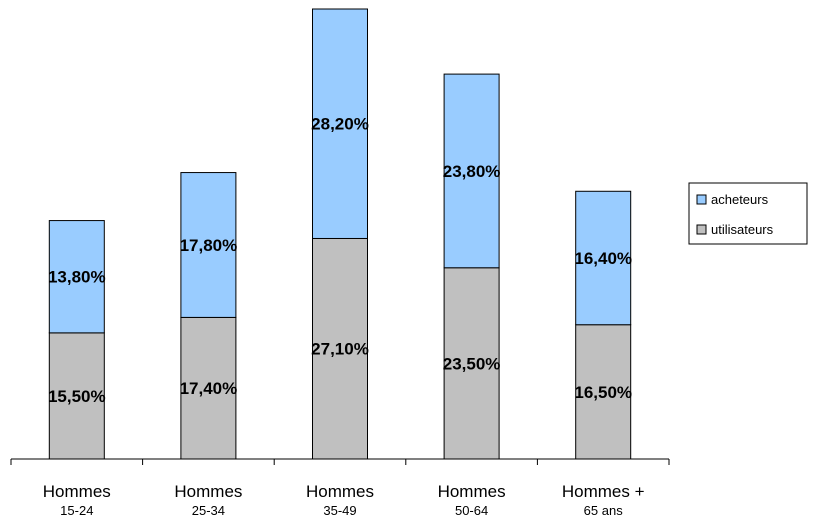  What do you see at coordinates (604, 510) in the screenshot?
I see `category-label-line2-4: 65 ans` at bounding box center [604, 510].